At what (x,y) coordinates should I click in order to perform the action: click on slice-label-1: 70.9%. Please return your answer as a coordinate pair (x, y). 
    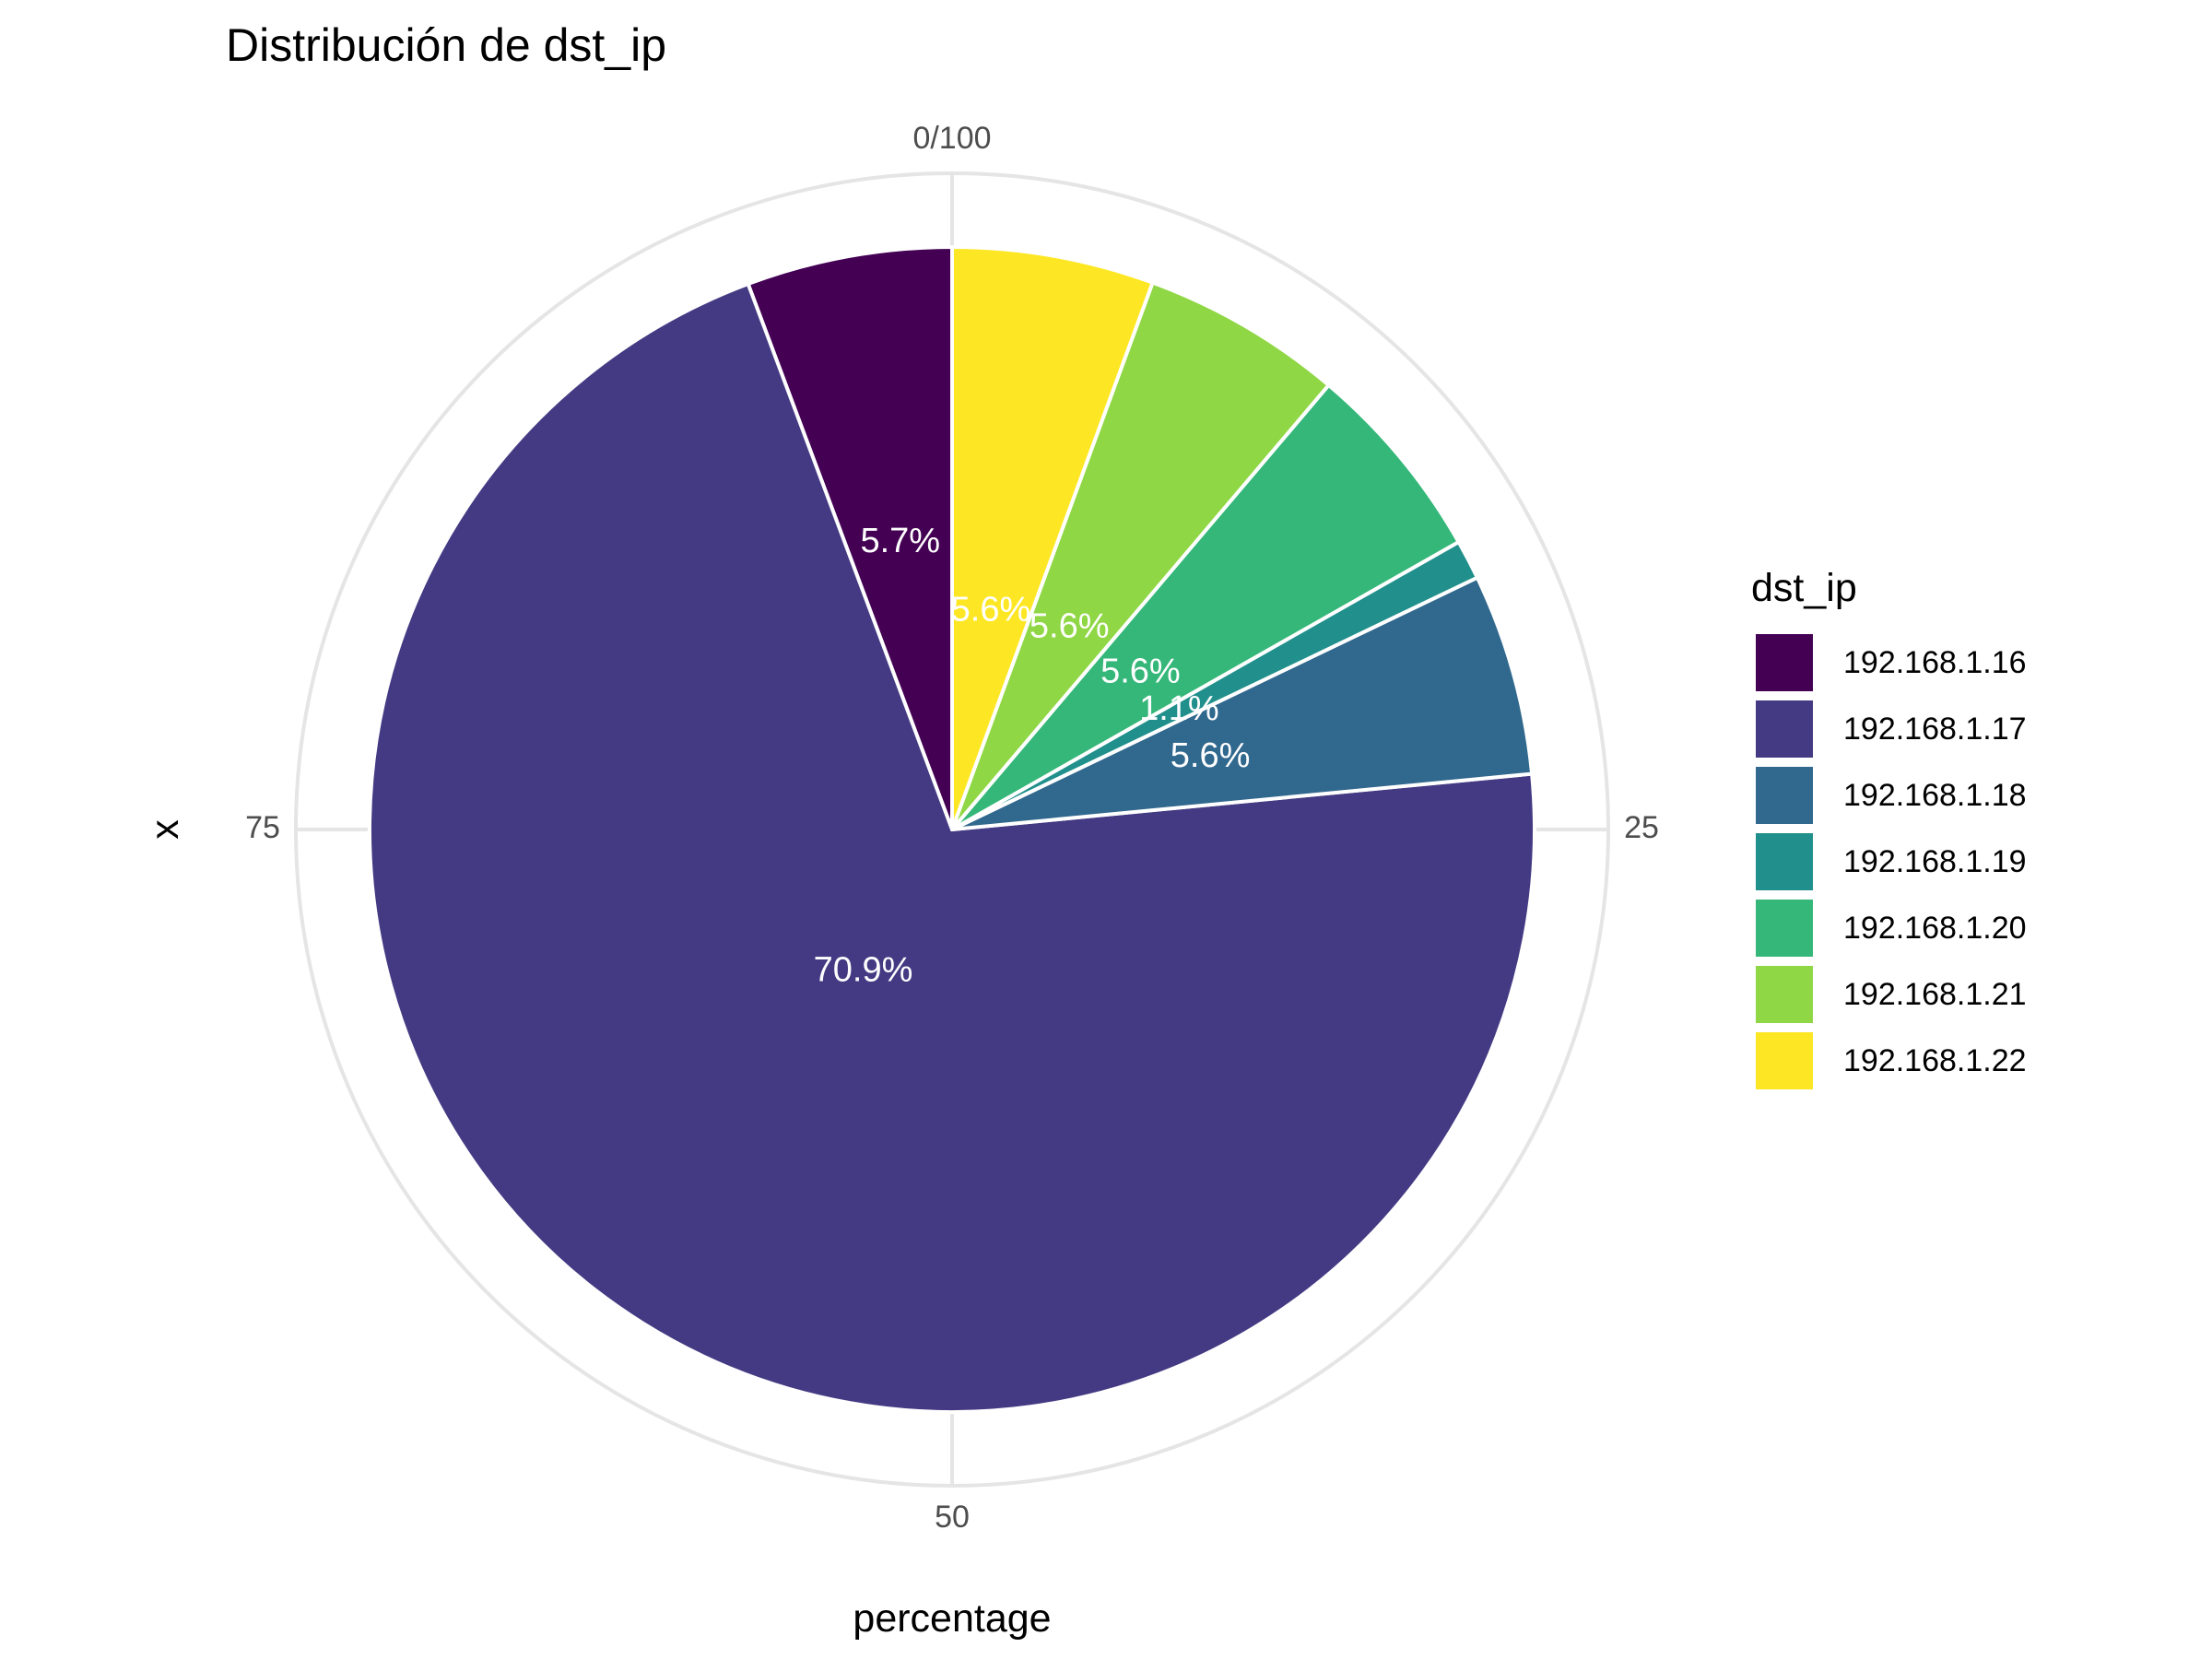
    Looking at the image, I should click on (863, 969).